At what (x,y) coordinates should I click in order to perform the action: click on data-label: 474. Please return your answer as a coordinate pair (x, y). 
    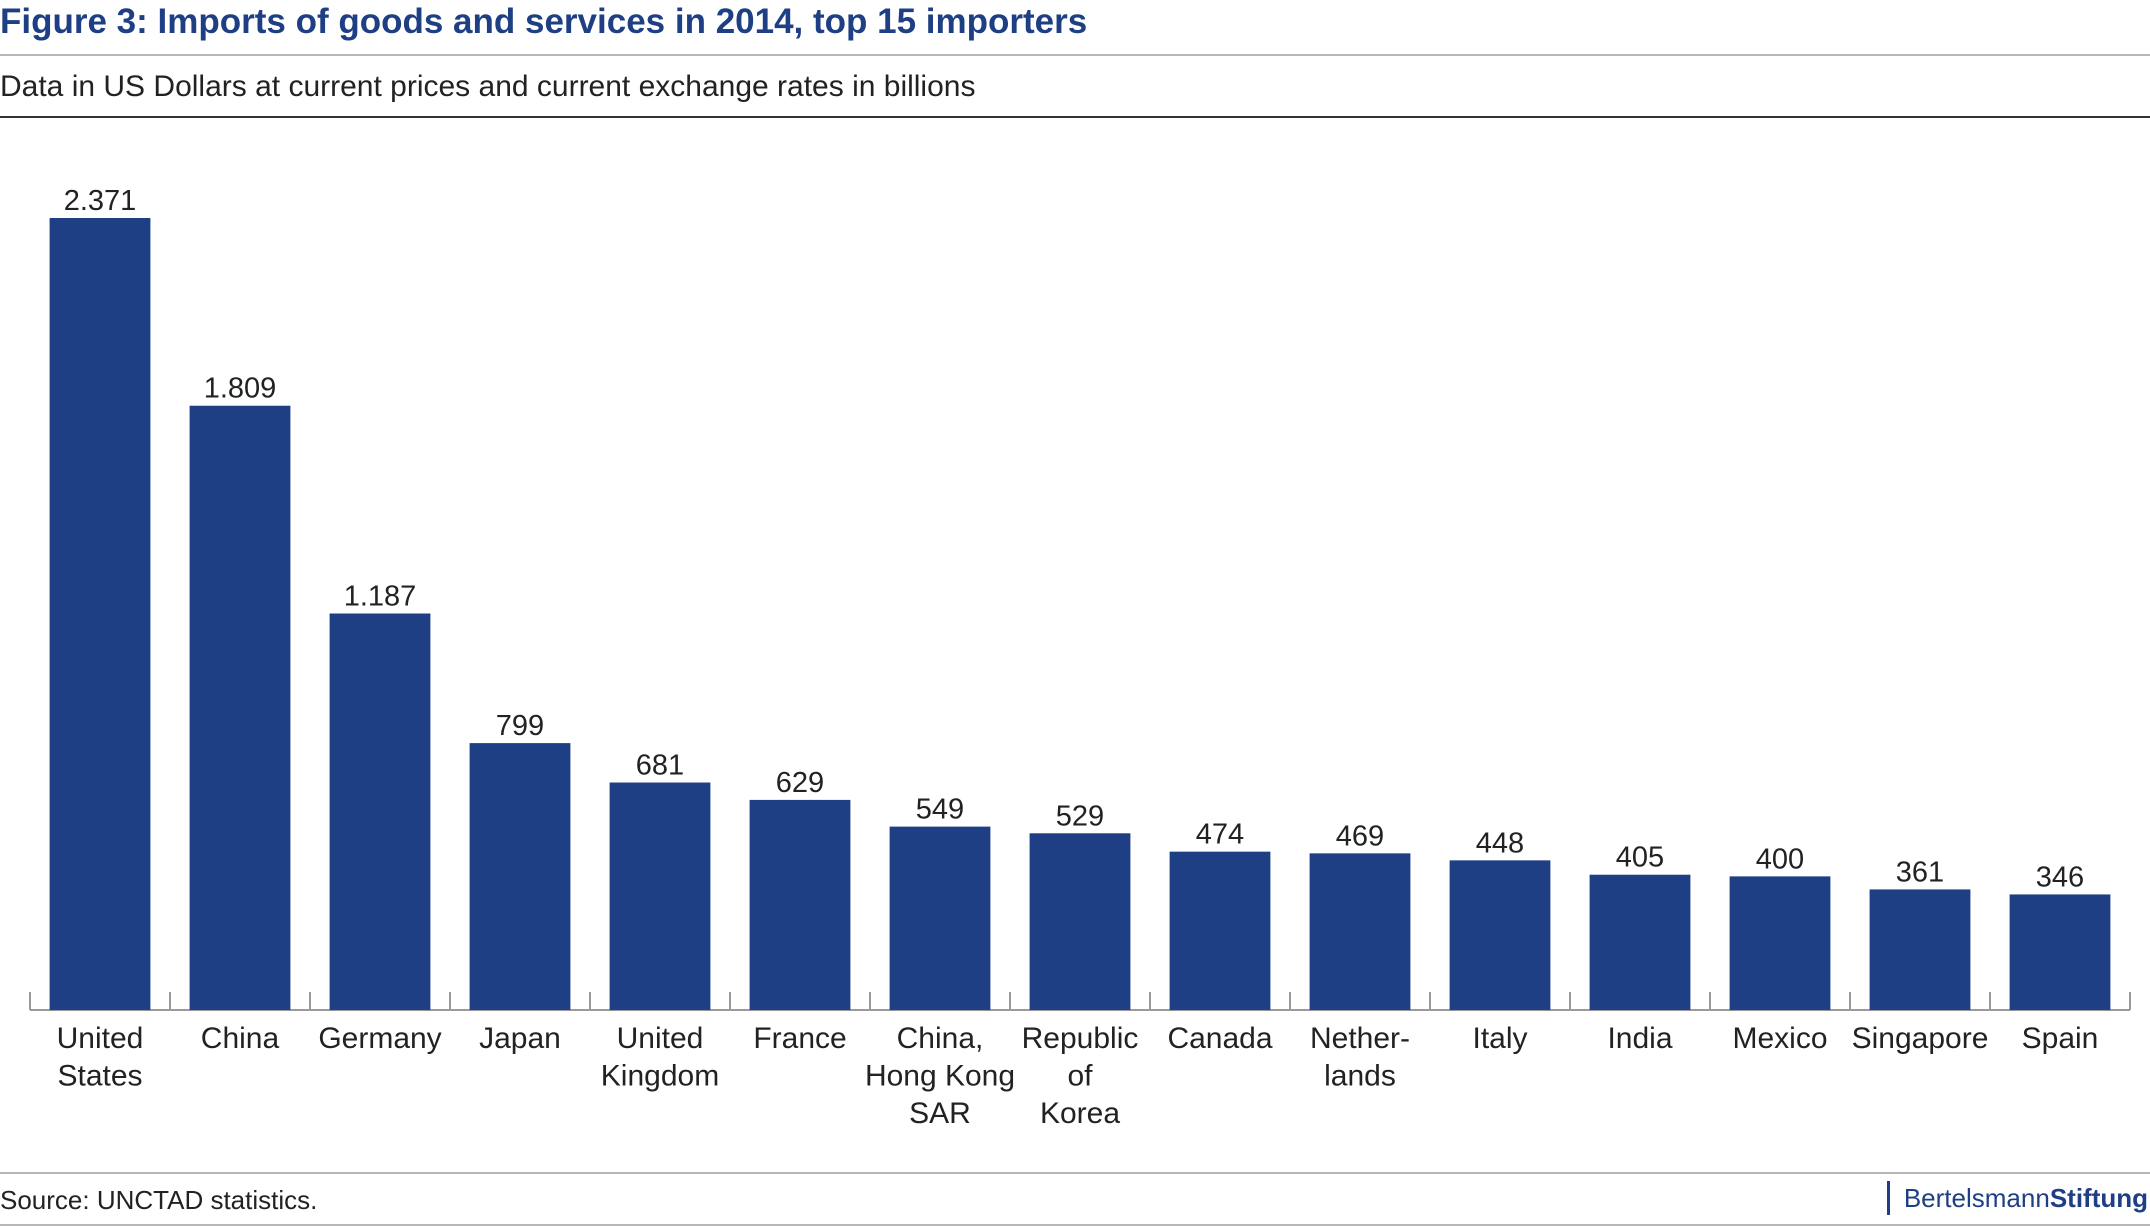
    Looking at the image, I should click on (1220, 835).